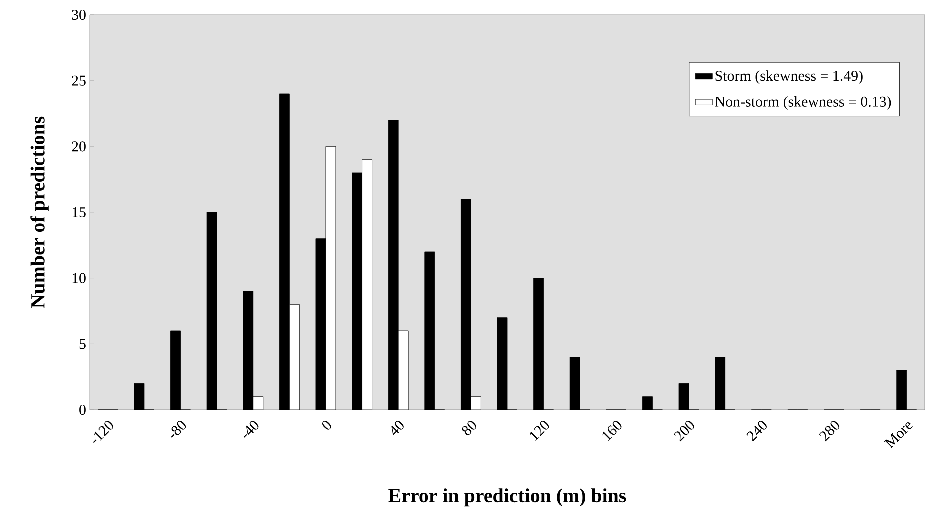 This screenshot has width=925, height=511. What do you see at coordinates (789, 77) in the screenshot?
I see `legend-label: Storm (skewness = 1.49)` at bounding box center [789, 77].